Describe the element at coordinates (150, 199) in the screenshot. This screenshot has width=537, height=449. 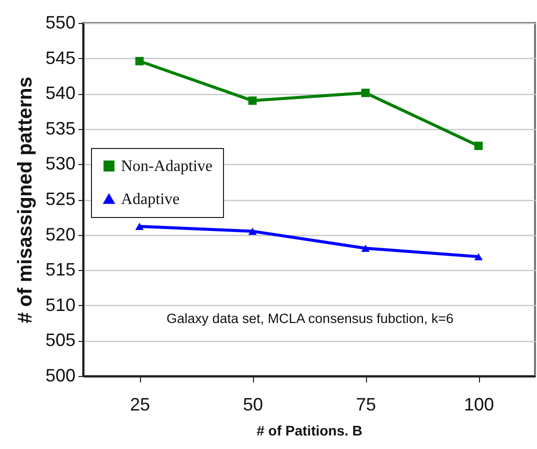
I see `legend-label: Adaptive` at that location.